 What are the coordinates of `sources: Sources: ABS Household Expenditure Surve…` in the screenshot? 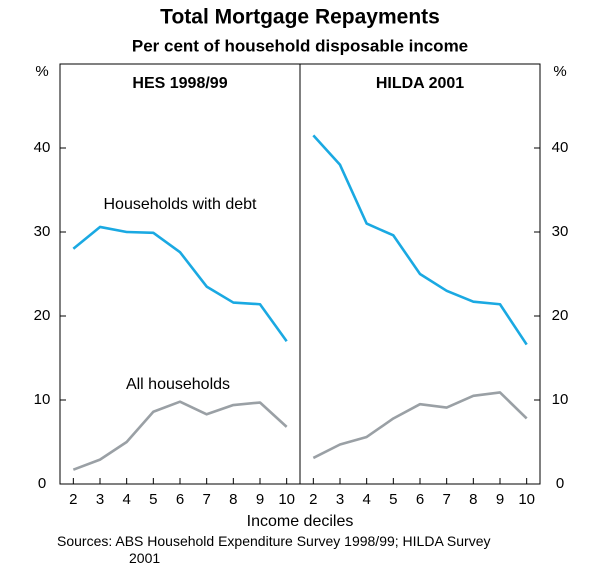 It's located at (274, 549).